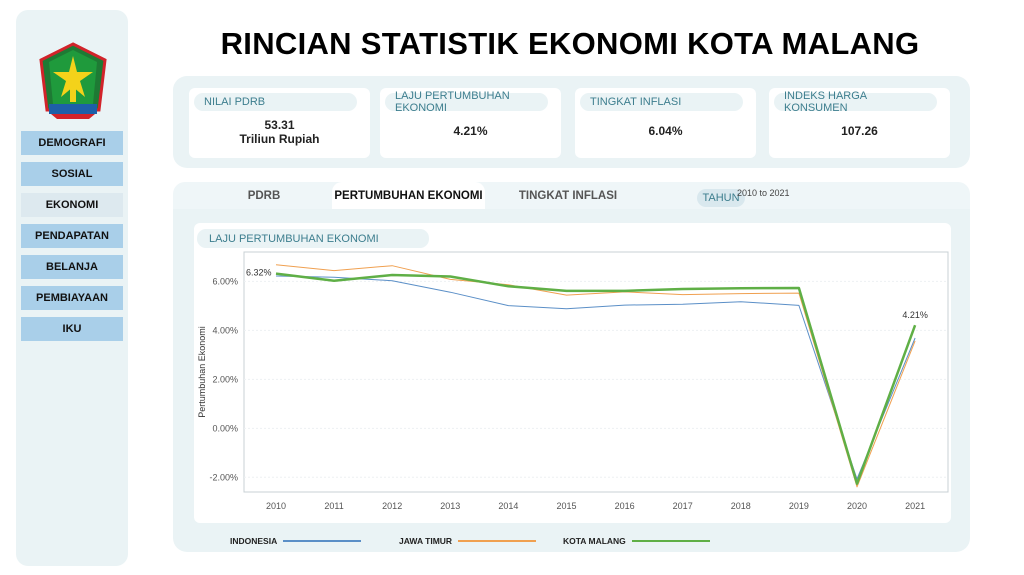 The height and width of the screenshot is (575, 1024). Describe the element at coordinates (72, 298) in the screenshot. I see `sidebar-item-pembiayaan: PEMBIAYAAN` at that location.